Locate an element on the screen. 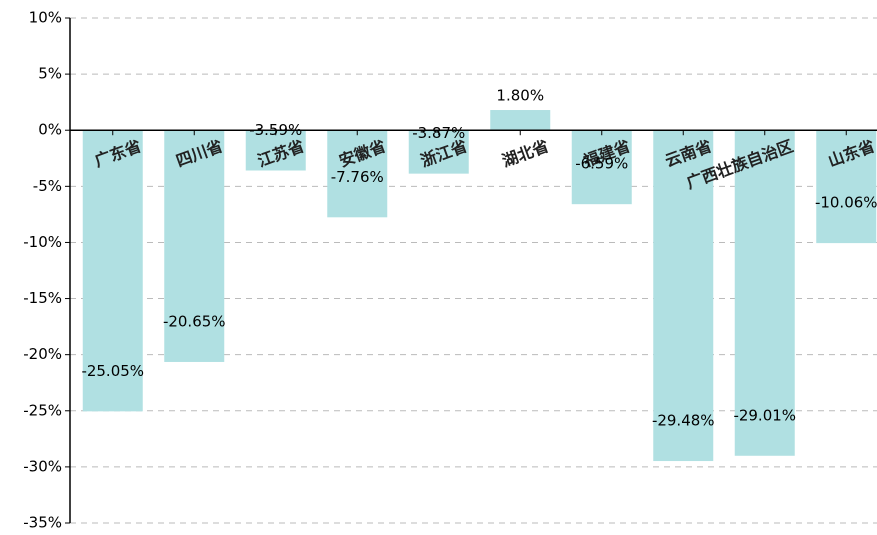  value-label: 1.80% is located at coordinates (520, 96).